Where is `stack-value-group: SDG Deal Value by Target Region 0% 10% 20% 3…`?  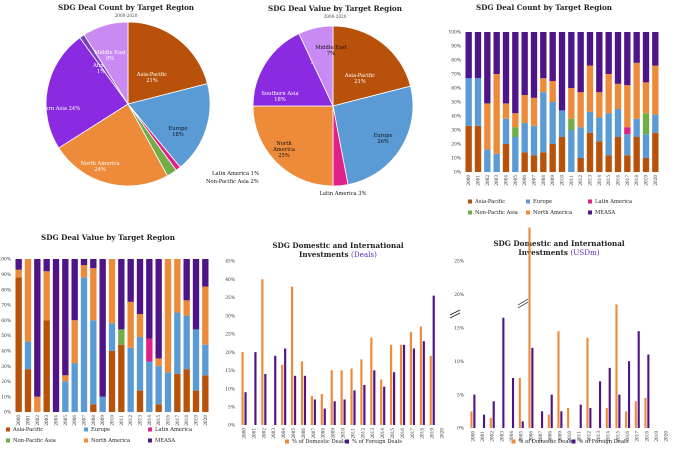
stack-value-group: SDG Deal Value by Target Region 0% 10% 20% 3… is located at coordinates (104, 338).